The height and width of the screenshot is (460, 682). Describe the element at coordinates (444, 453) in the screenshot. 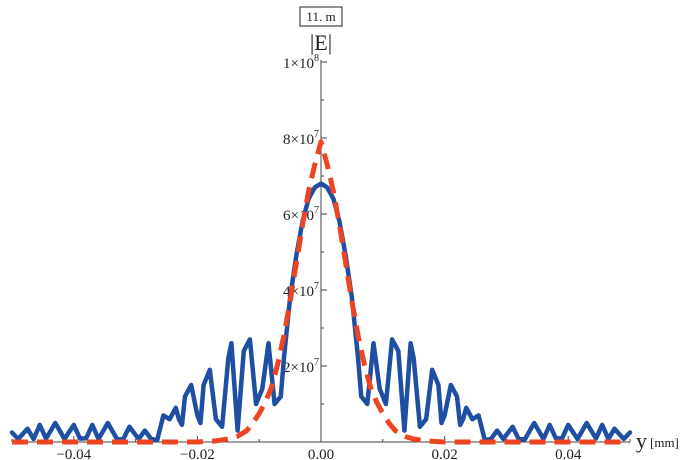

I see `x-tick-label: 0.02` at that location.